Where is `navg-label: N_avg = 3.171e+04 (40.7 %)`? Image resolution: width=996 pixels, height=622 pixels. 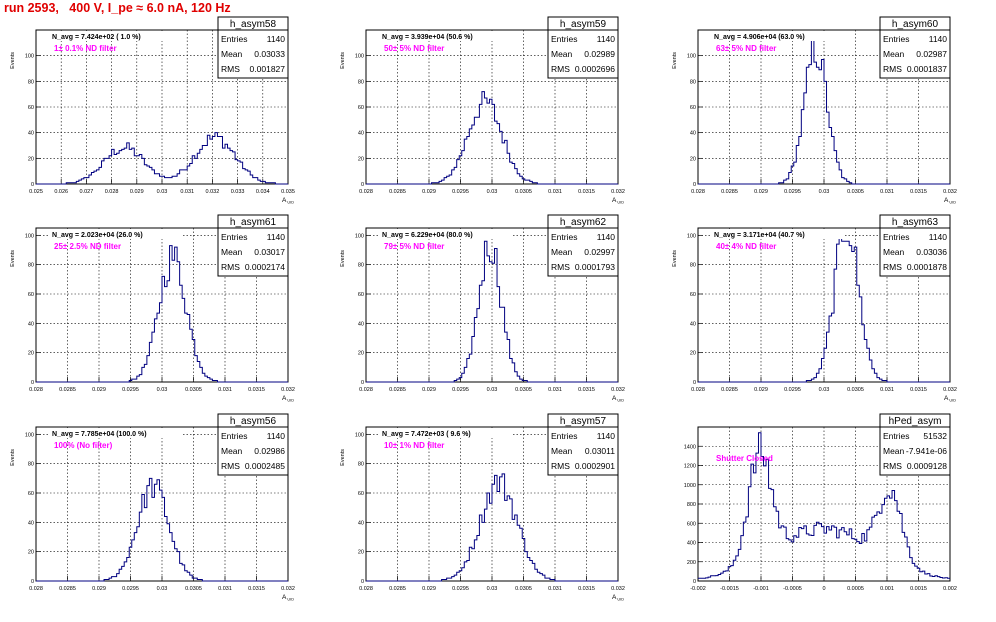 navg-label: N_avg = 3.171e+04 (40.7 %) is located at coordinates (759, 235).